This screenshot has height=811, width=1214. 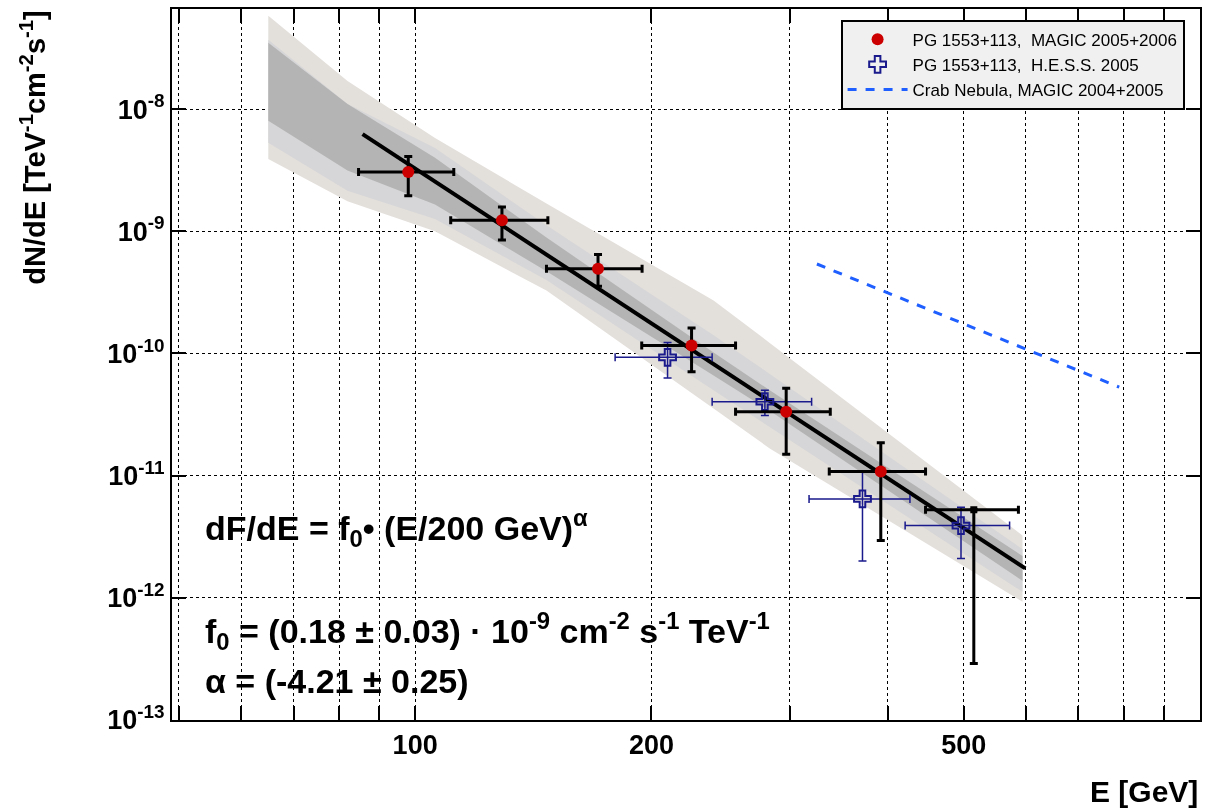 I want to click on legend-label: Crab Nebula, MAGIC 2004+2005, so click(x=1038, y=91).